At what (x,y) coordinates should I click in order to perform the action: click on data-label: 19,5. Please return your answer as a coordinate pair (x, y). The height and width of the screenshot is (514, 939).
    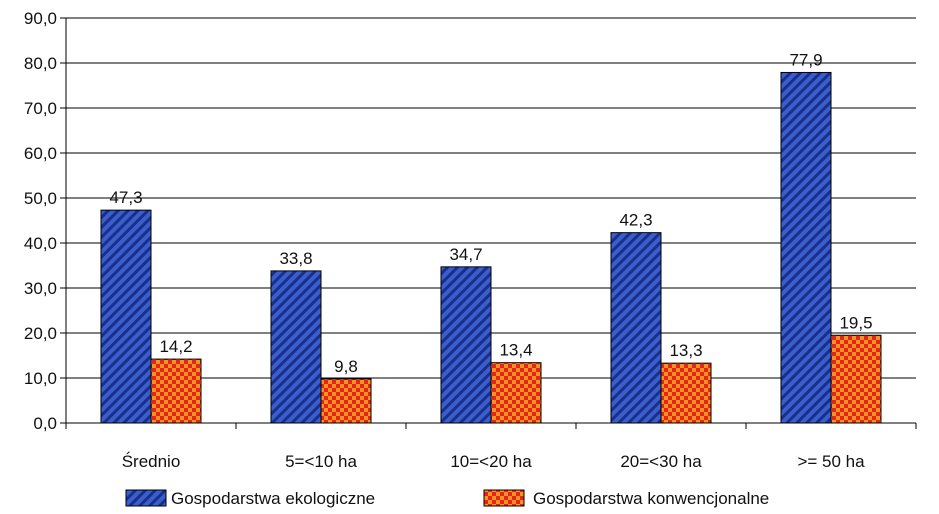
    Looking at the image, I should click on (855, 322).